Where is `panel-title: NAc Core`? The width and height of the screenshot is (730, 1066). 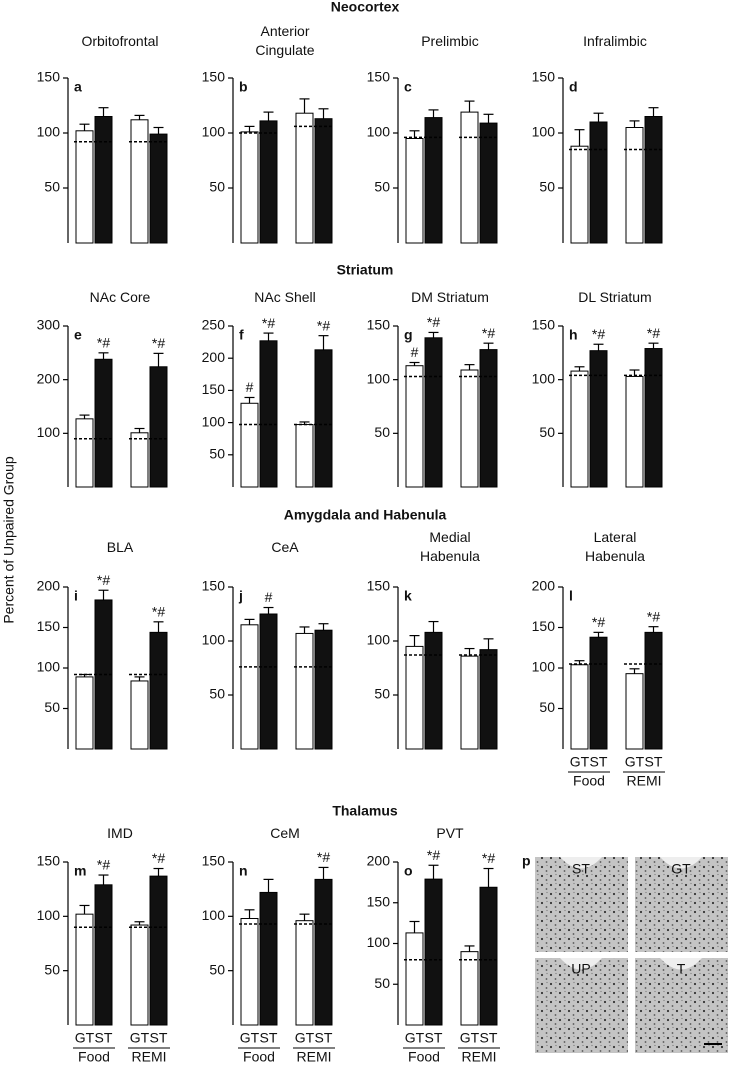
panel-title: NAc Core is located at coordinates (120, 296).